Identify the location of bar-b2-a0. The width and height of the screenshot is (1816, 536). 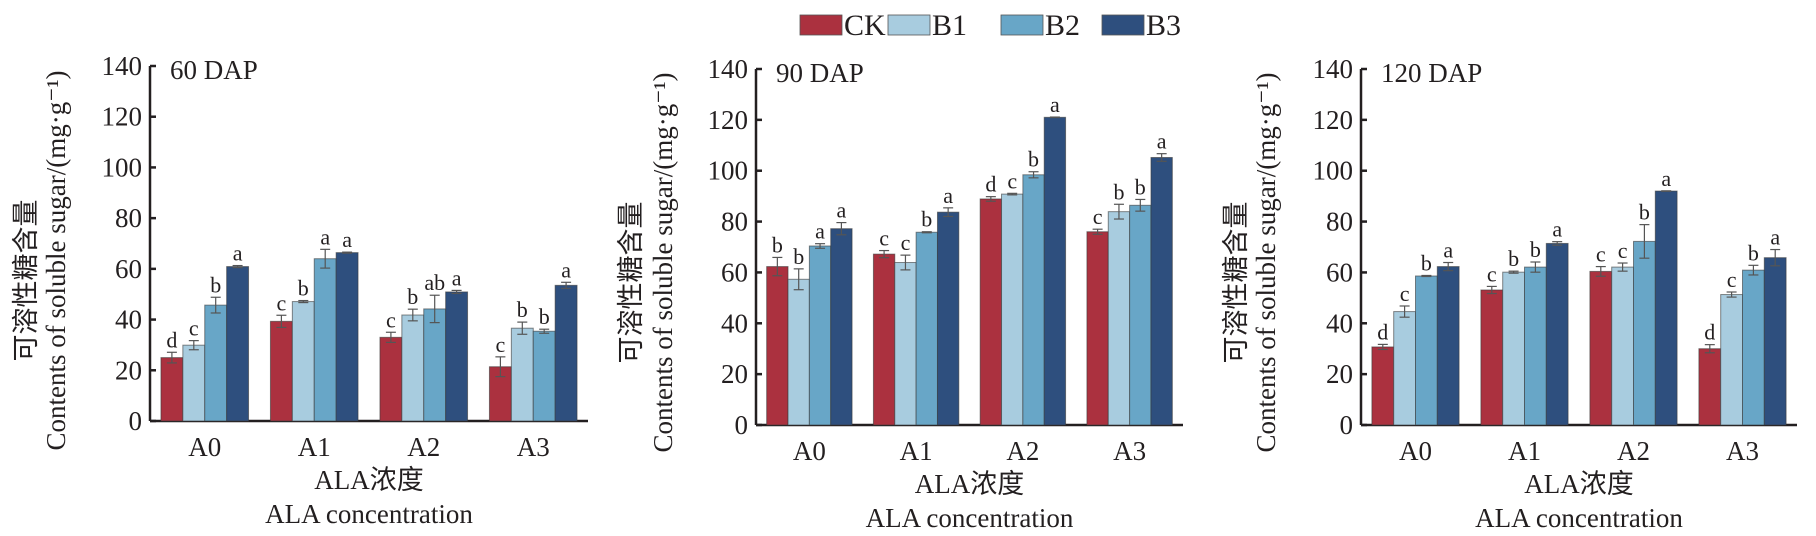
(1426, 350).